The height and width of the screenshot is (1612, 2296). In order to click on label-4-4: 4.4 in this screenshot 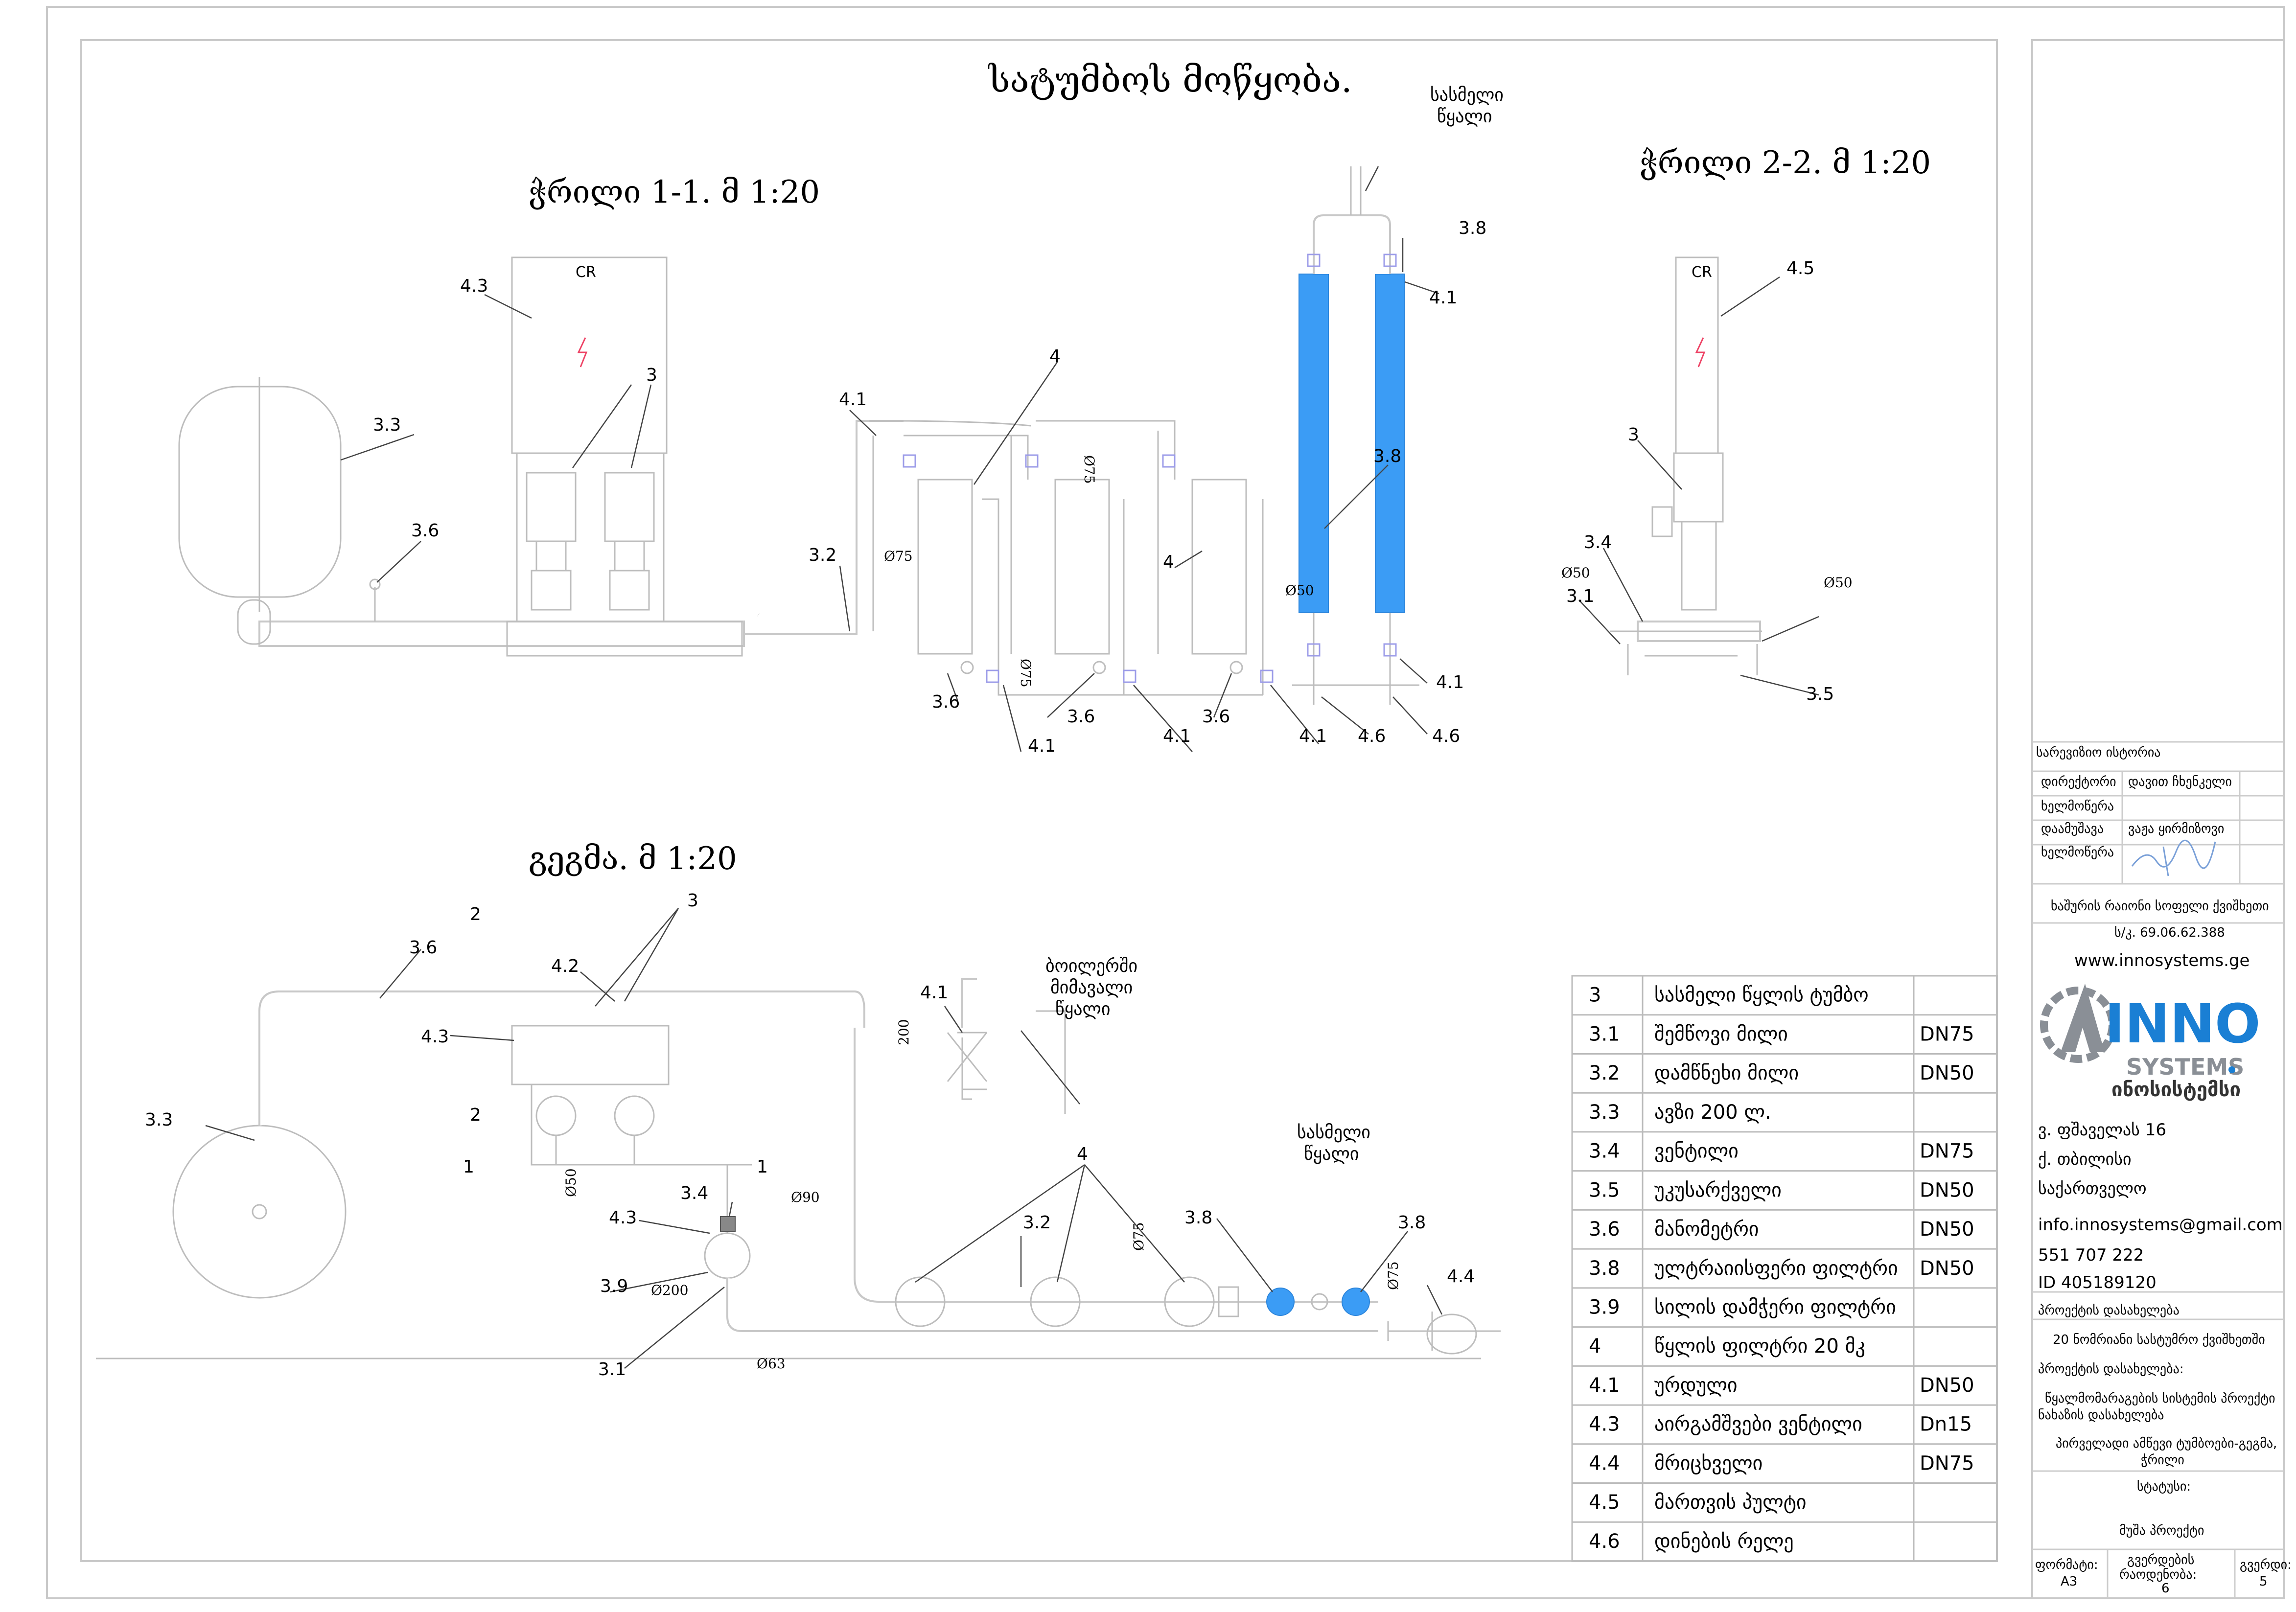, I will do `click(1461, 1277)`.